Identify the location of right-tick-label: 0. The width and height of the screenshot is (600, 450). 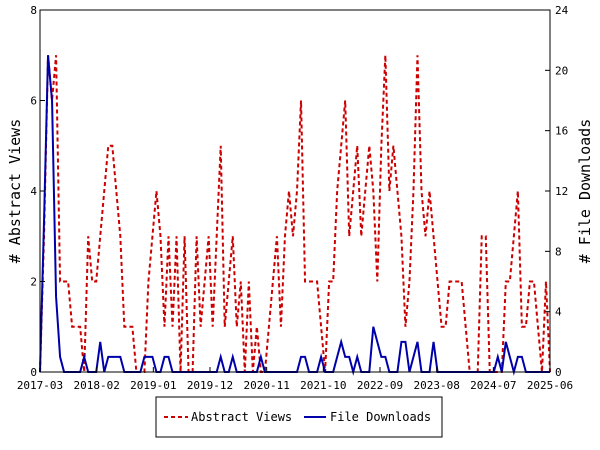
(558, 372).